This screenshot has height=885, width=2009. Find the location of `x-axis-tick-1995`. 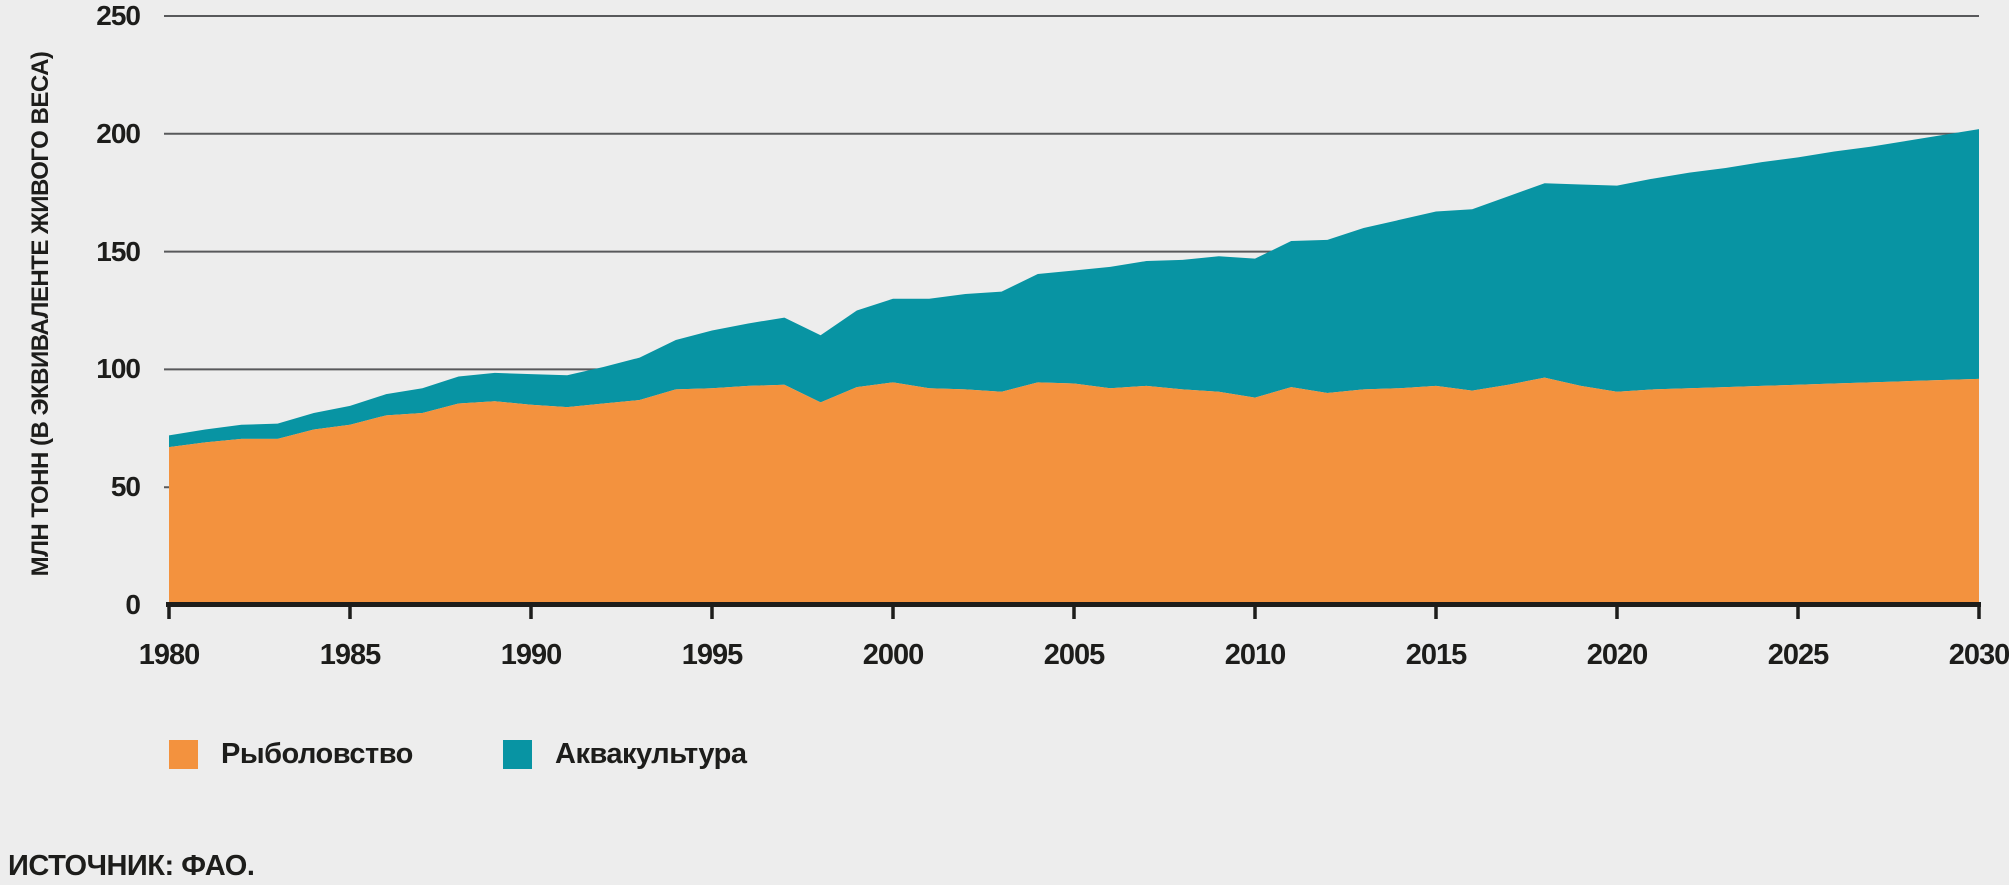

x-axis-tick-1995 is located at coordinates (712, 613).